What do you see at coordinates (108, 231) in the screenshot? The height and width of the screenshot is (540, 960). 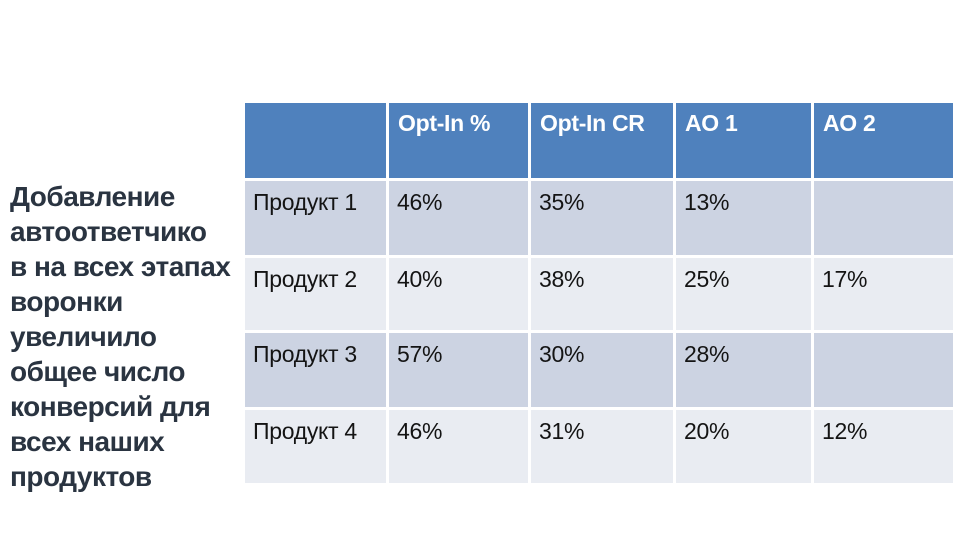 I see `annotation-line: автоответчико` at bounding box center [108, 231].